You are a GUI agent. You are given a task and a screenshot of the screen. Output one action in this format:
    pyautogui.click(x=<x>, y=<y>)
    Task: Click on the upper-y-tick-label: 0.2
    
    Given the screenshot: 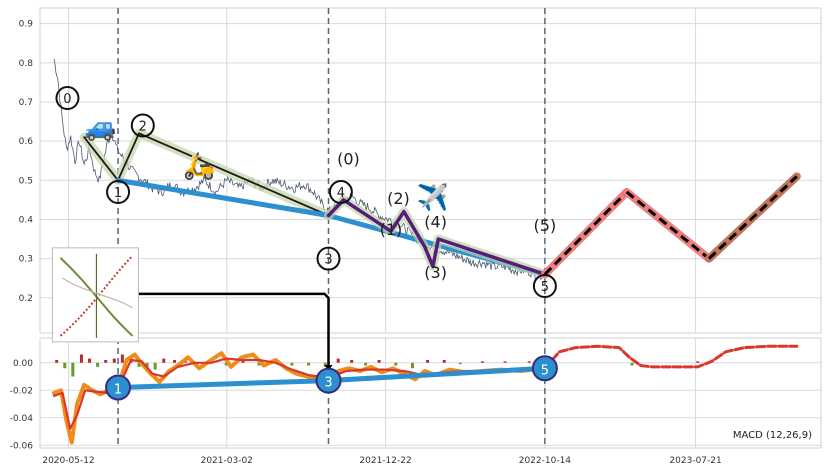 What is the action you would take?
    pyautogui.click(x=26, y=299)
    